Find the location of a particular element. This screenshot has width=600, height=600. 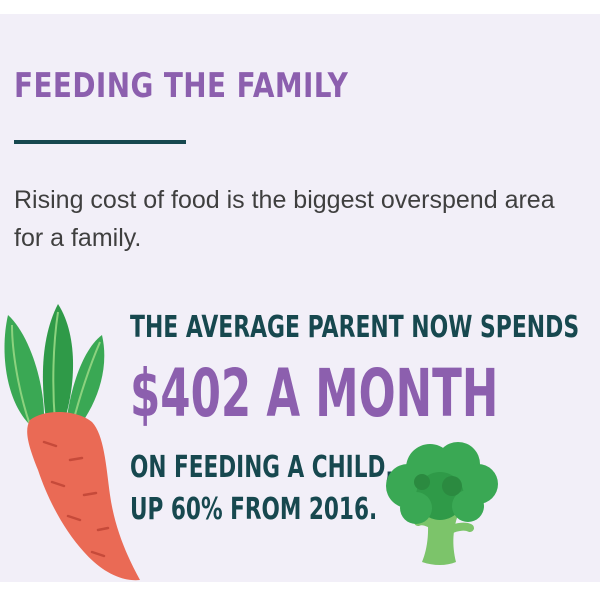

title-divider is located at coordinates (100, 142).